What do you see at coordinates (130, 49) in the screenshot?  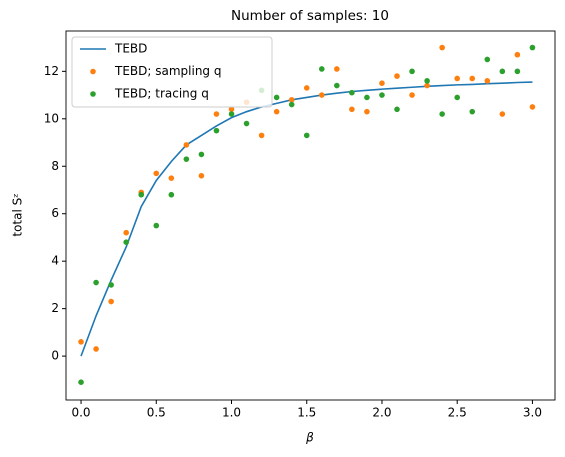 I see `legend-label: TEBD` at bounding box center [130, 49].